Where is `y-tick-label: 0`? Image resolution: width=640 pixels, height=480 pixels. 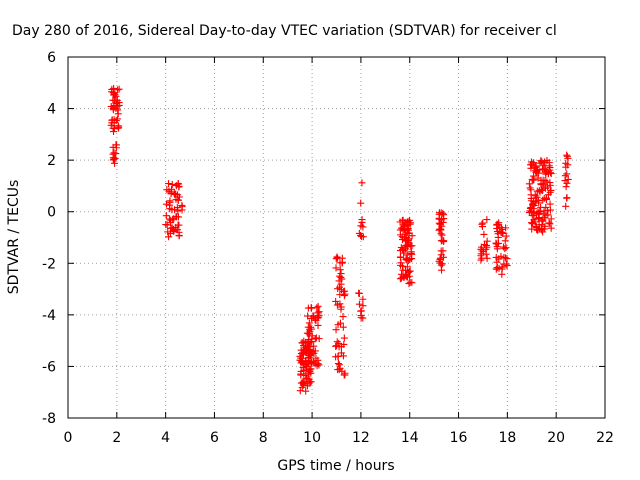 y-tick-label: 0 is located at coordinates (51, 213).